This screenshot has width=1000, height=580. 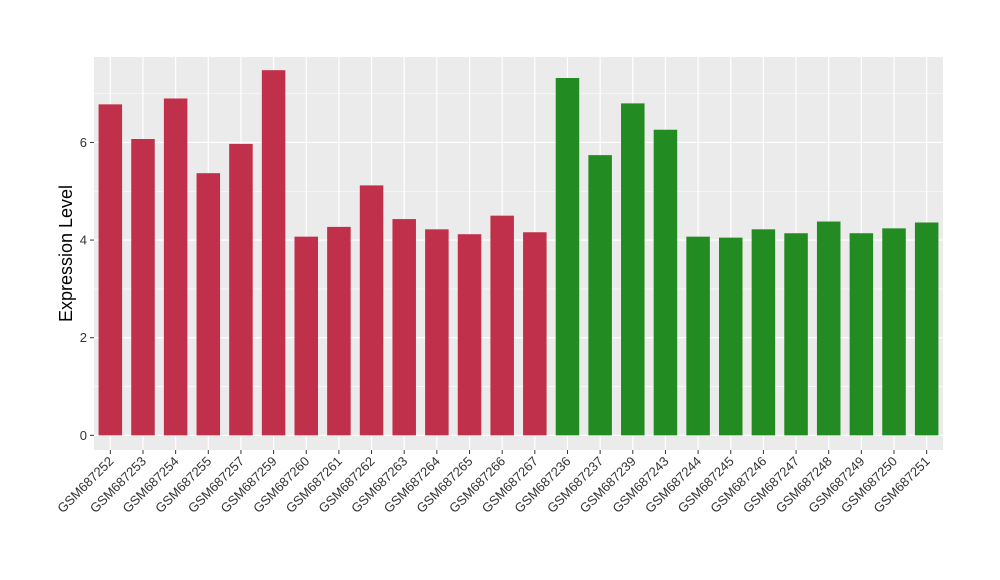 I want to click on bar-gsm687254, so click(x=175, y=267).